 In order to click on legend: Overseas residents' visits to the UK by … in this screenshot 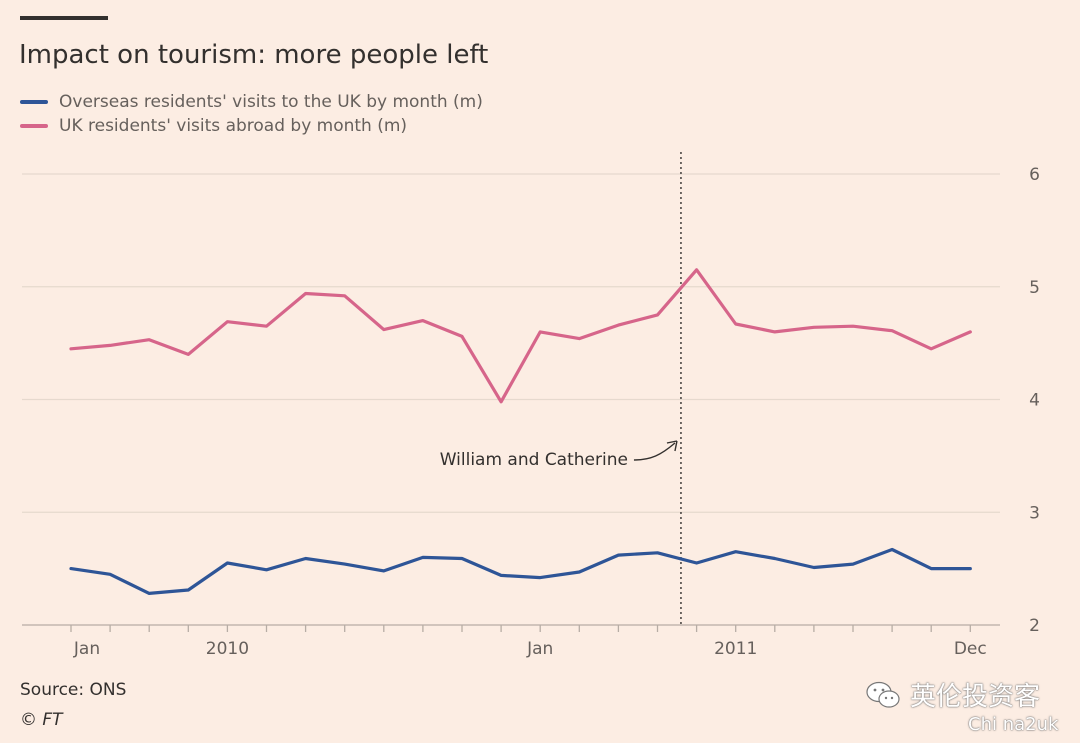, I will do `click(251, 114)`.